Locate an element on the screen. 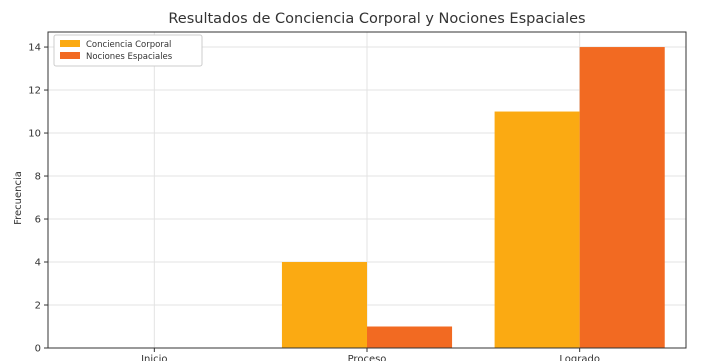 This screenshot has height=361, width=703. legend-box is located at coordinates (128, 50).